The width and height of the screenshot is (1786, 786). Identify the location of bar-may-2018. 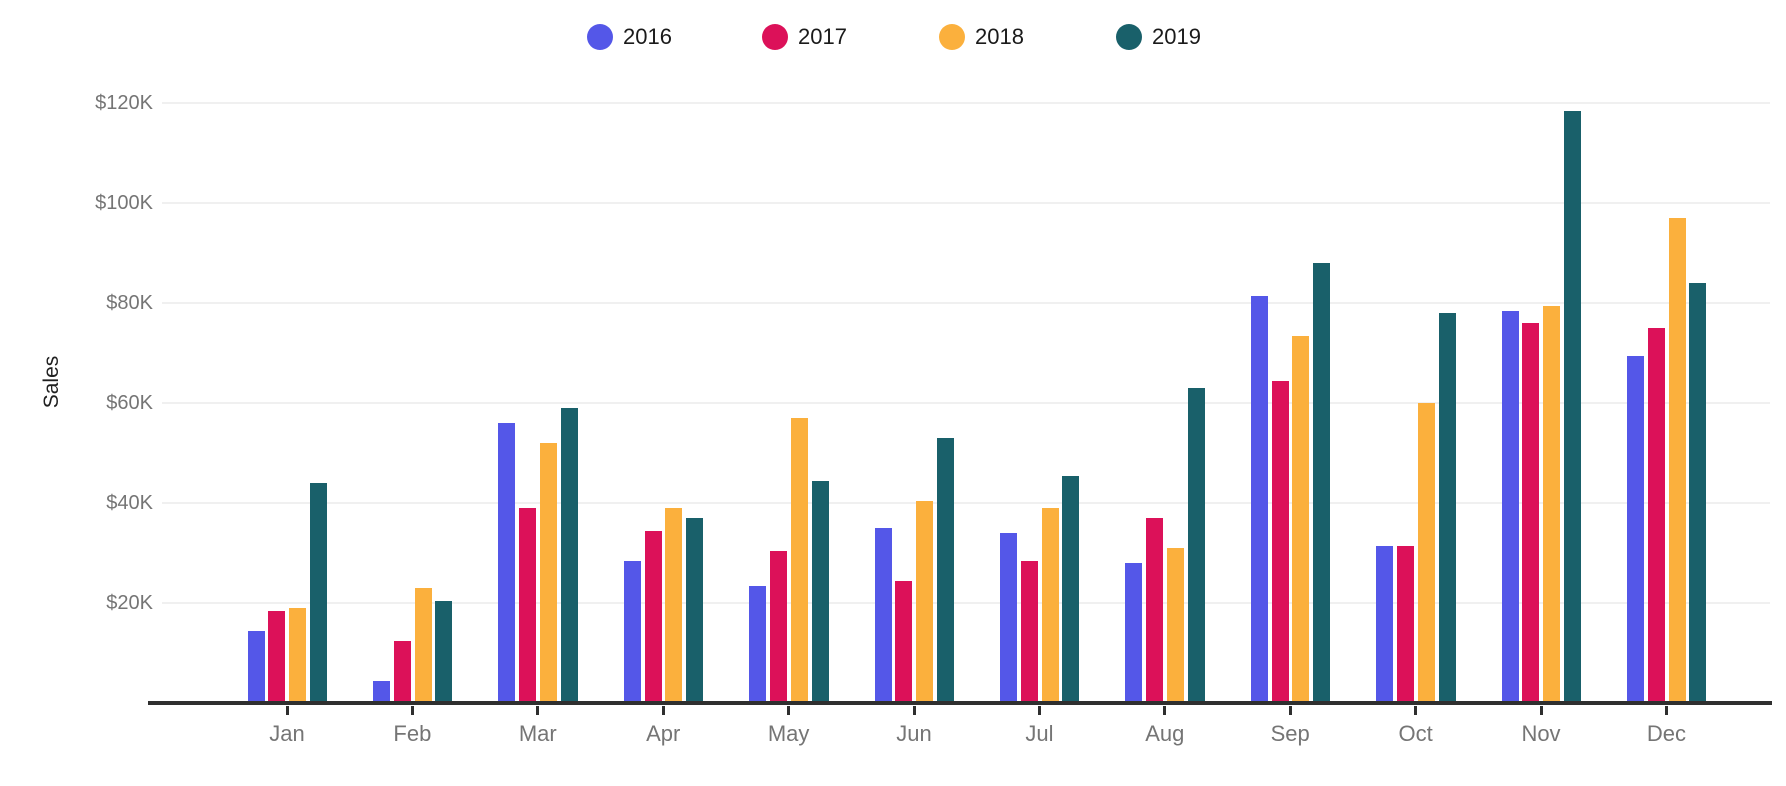
(799, 560).